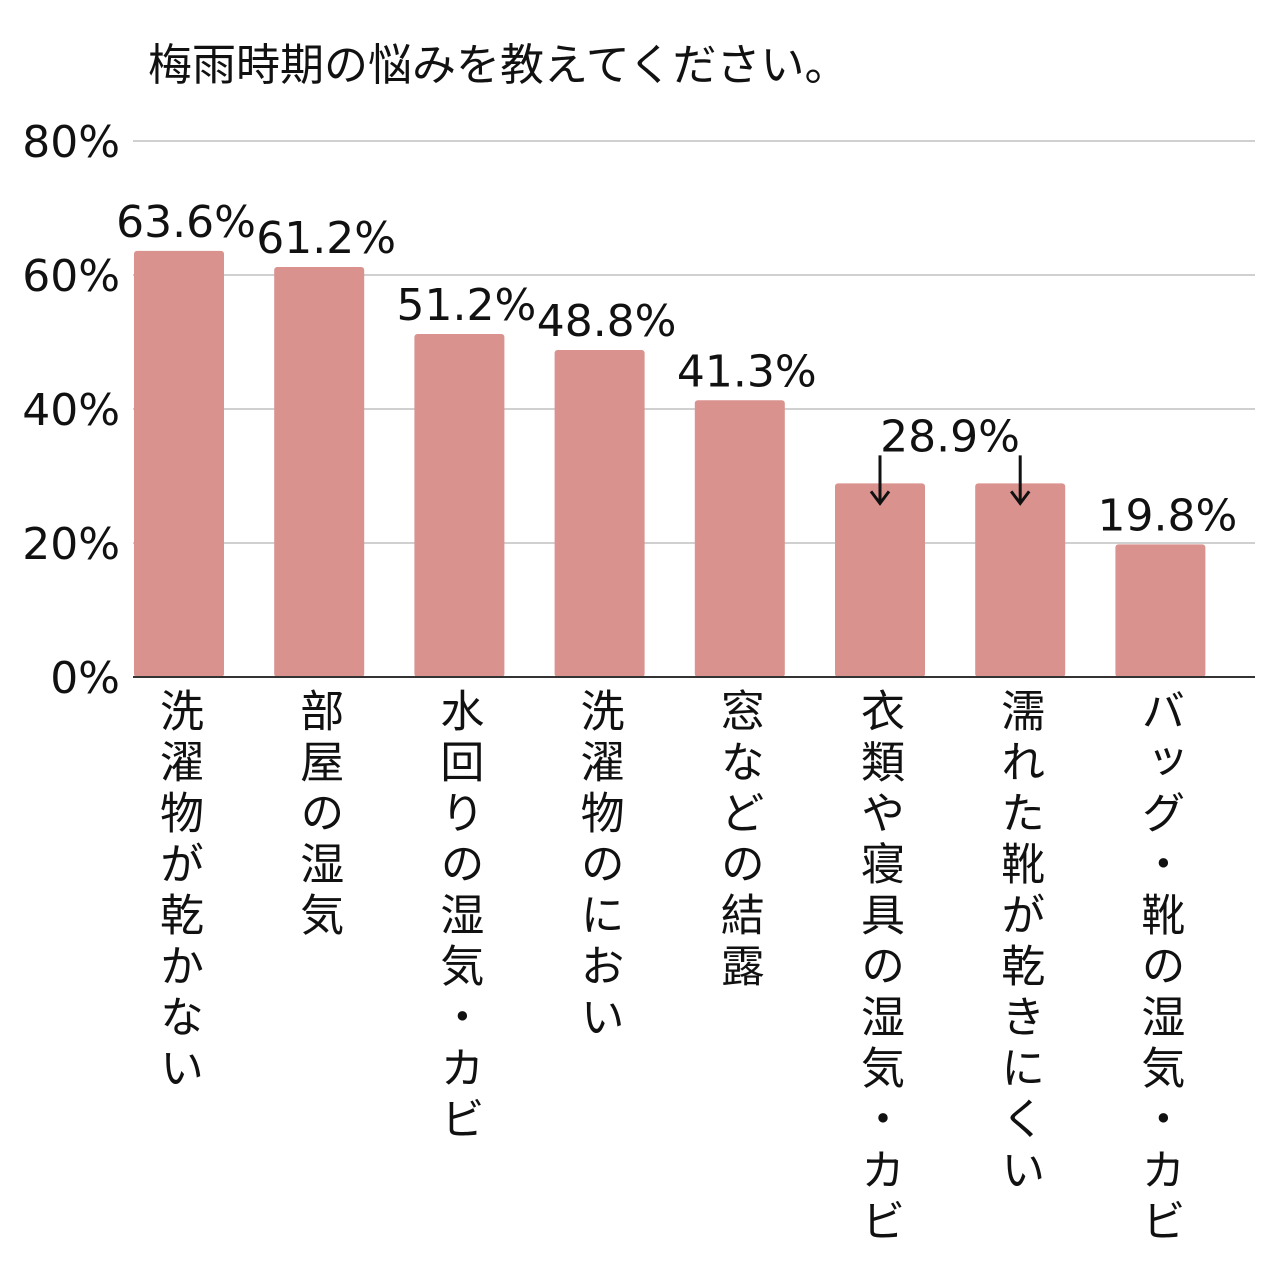  I want to click on data-label: 28.9%, so click(950, 436).